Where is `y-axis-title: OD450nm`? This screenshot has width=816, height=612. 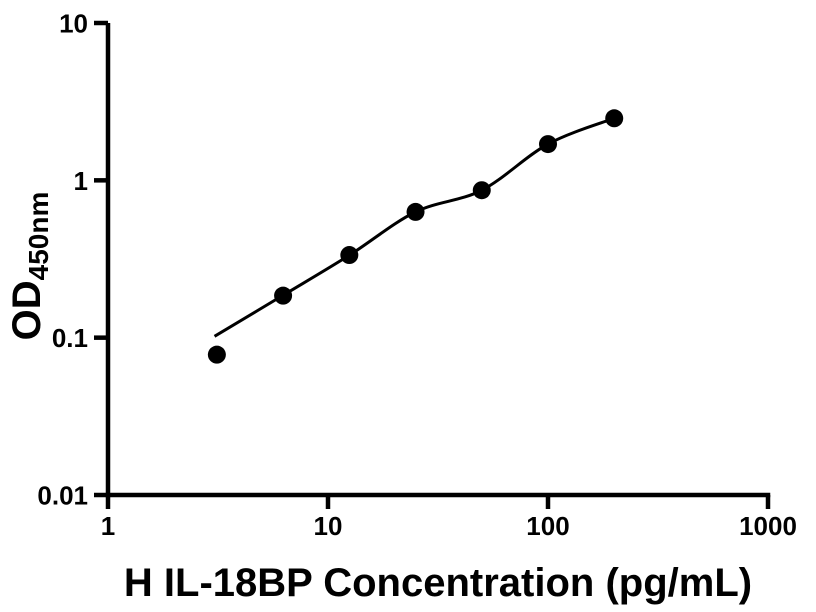
y-axis-title: OD450nm is located at coordinates (29, 266).